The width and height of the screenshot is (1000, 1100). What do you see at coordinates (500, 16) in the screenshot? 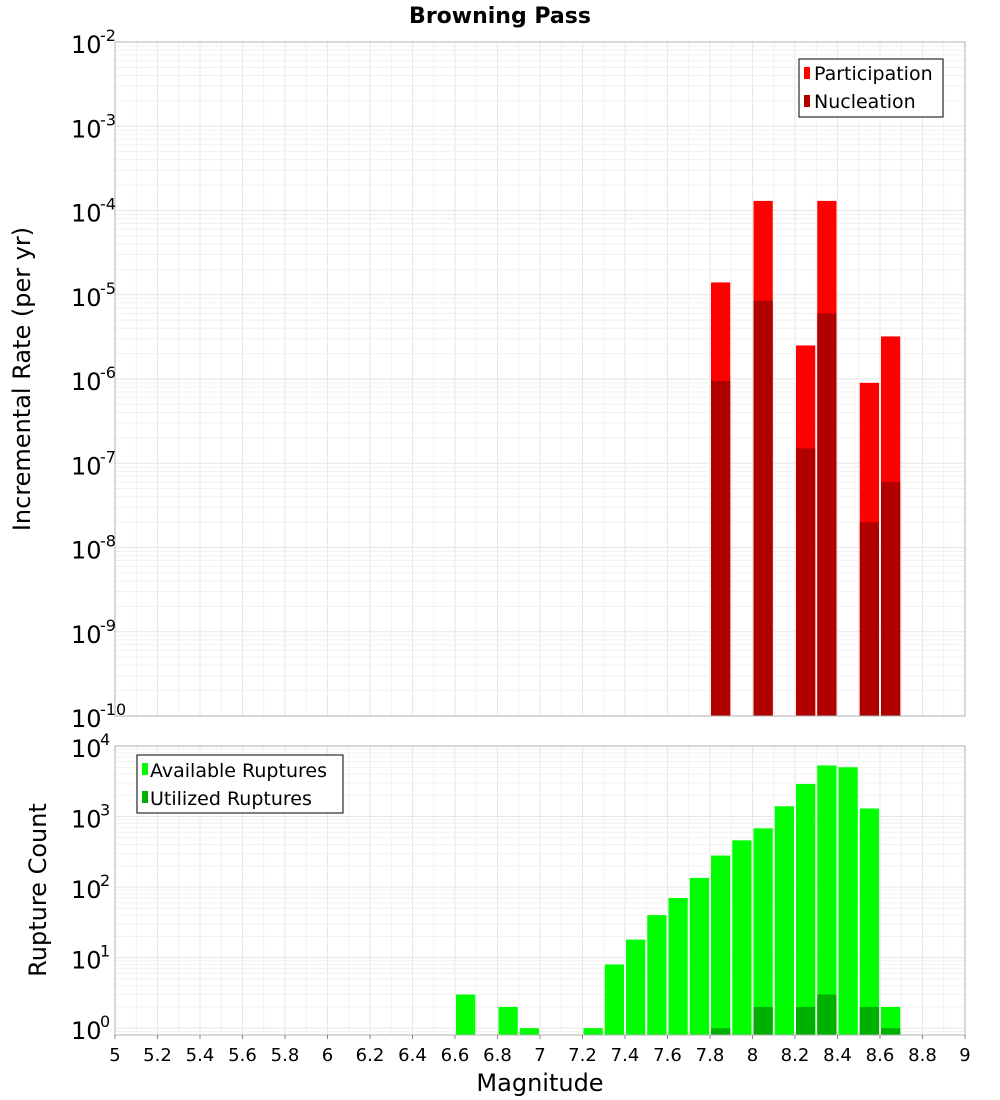
I see `chart-title: Browning Pass` at bounding box center [500, 16].